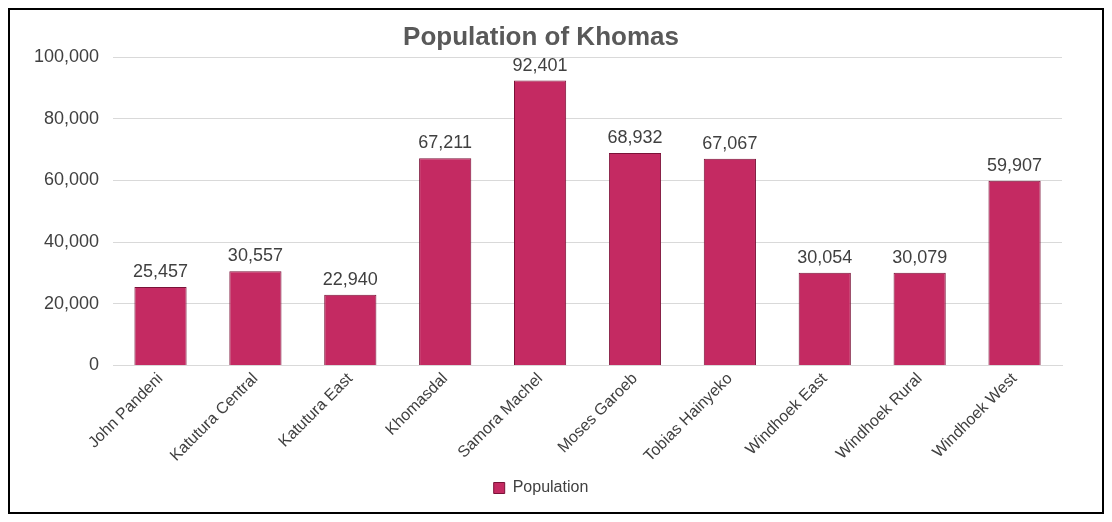  I want to click on data-label: 59,907, so click(1015, 164).